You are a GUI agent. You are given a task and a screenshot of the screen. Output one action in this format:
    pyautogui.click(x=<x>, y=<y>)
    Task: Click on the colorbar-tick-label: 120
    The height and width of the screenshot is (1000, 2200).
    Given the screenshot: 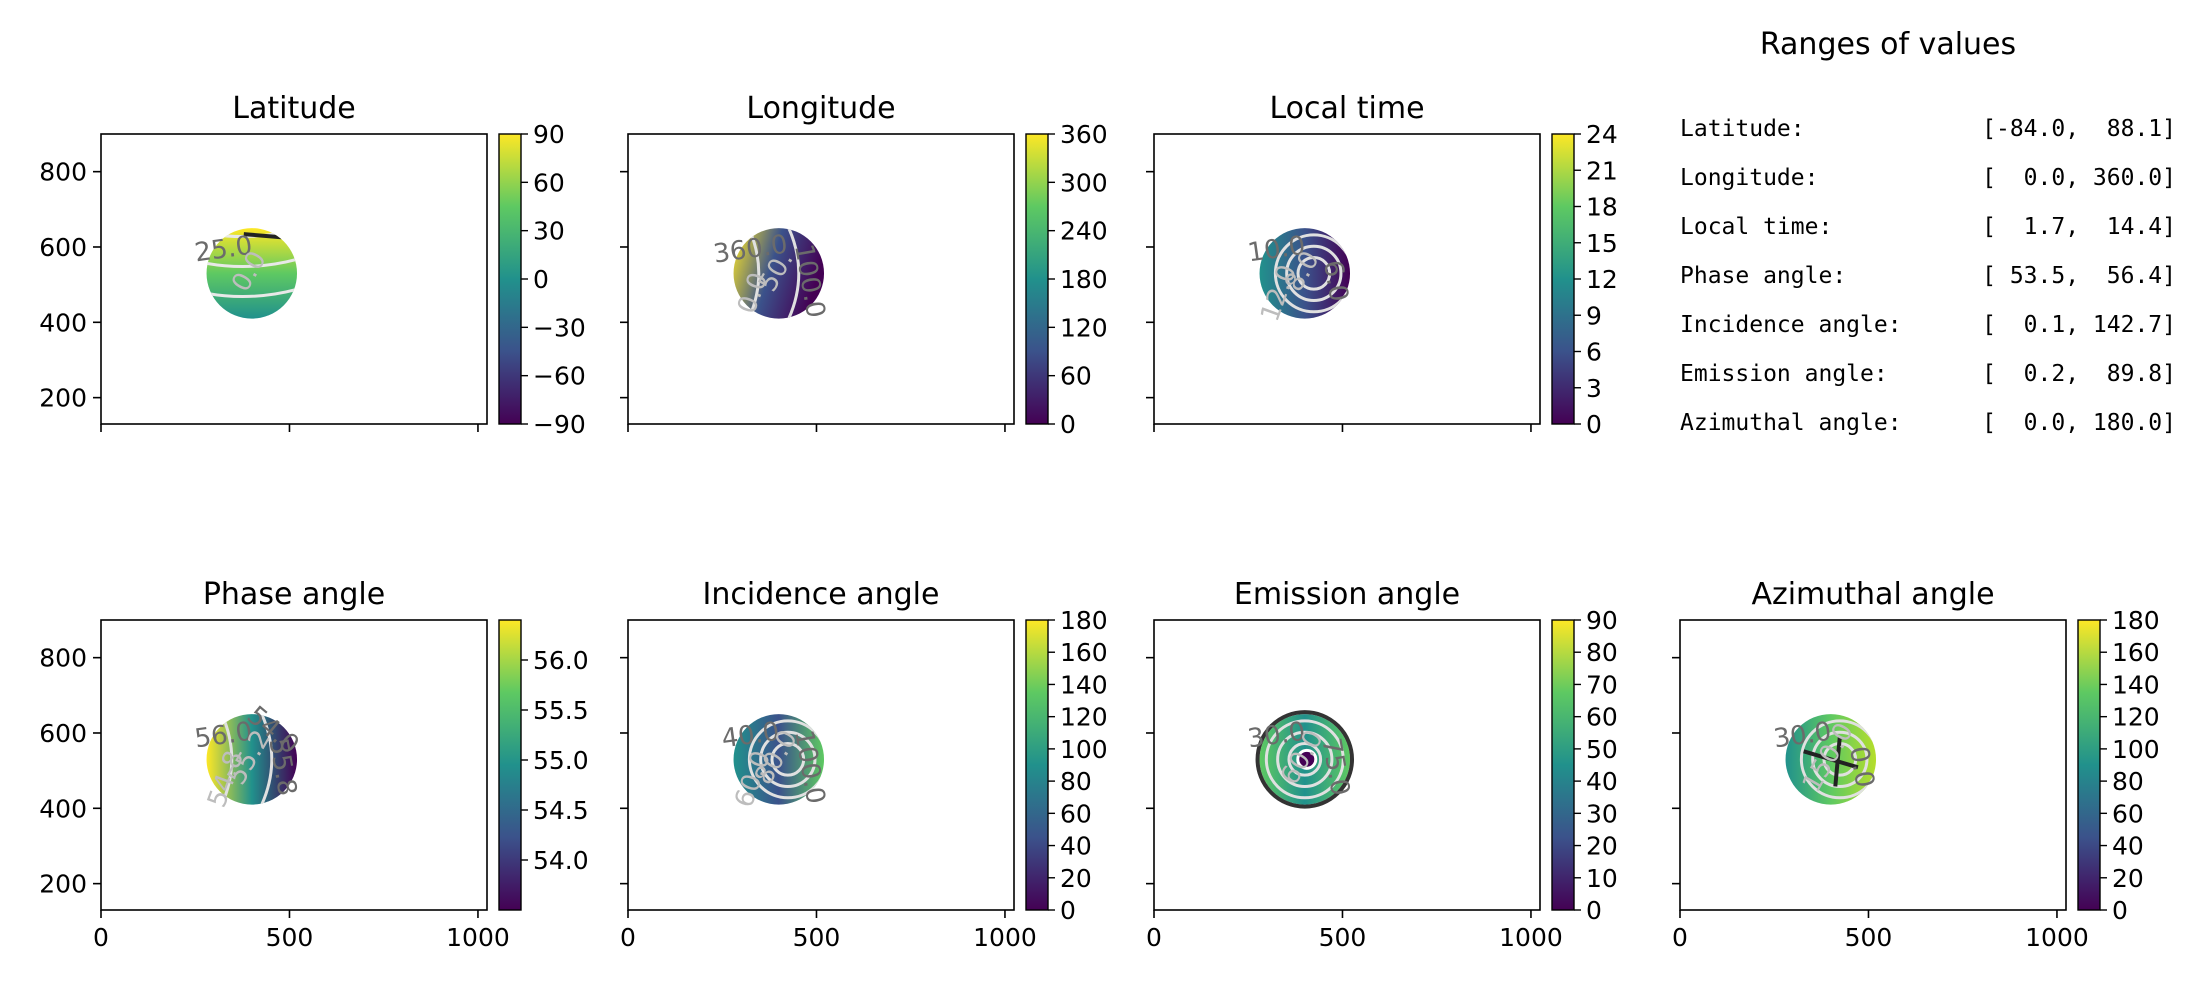 What is the action you would take?
    pyautogui.click(x=1084, y=717)
    